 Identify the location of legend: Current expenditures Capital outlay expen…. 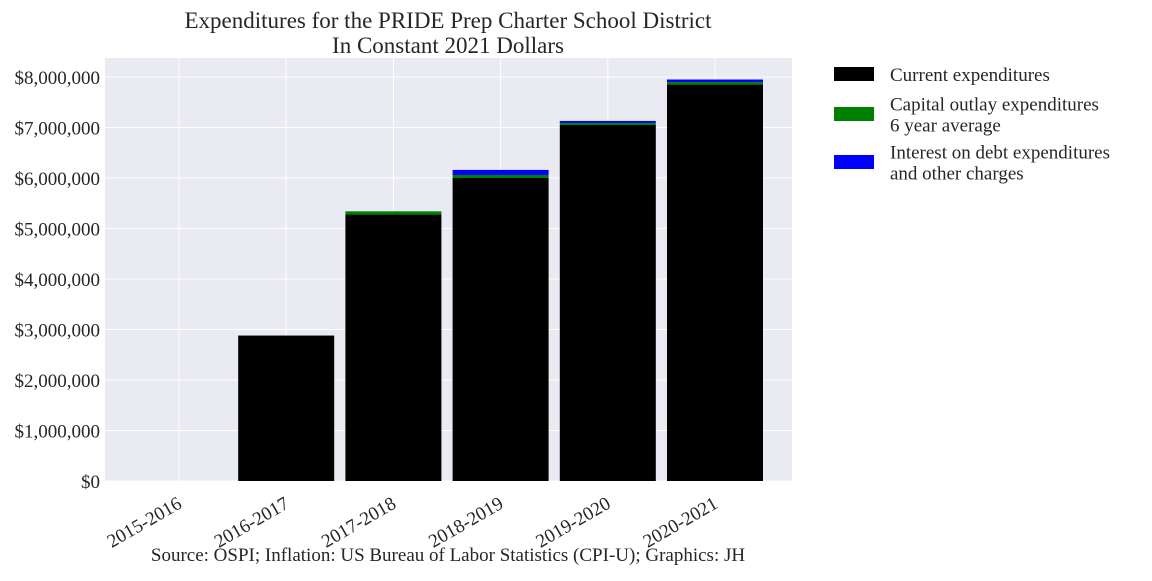
(972, 125).